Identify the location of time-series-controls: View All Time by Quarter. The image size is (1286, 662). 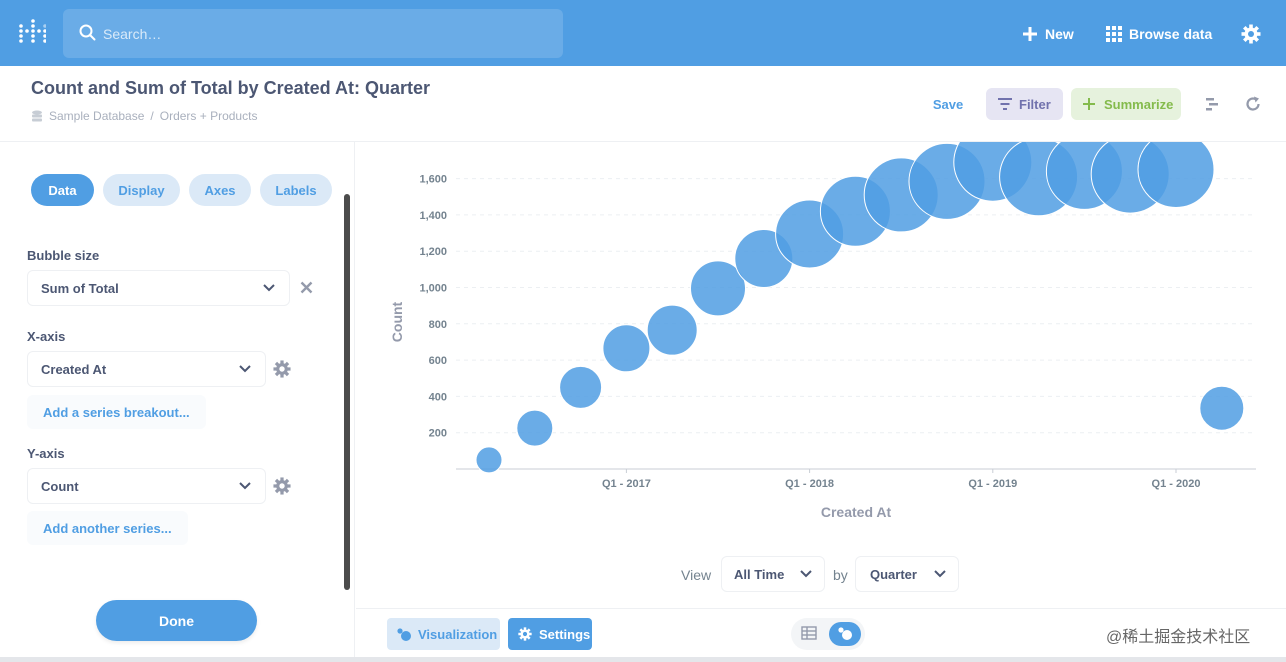
(821, 574).